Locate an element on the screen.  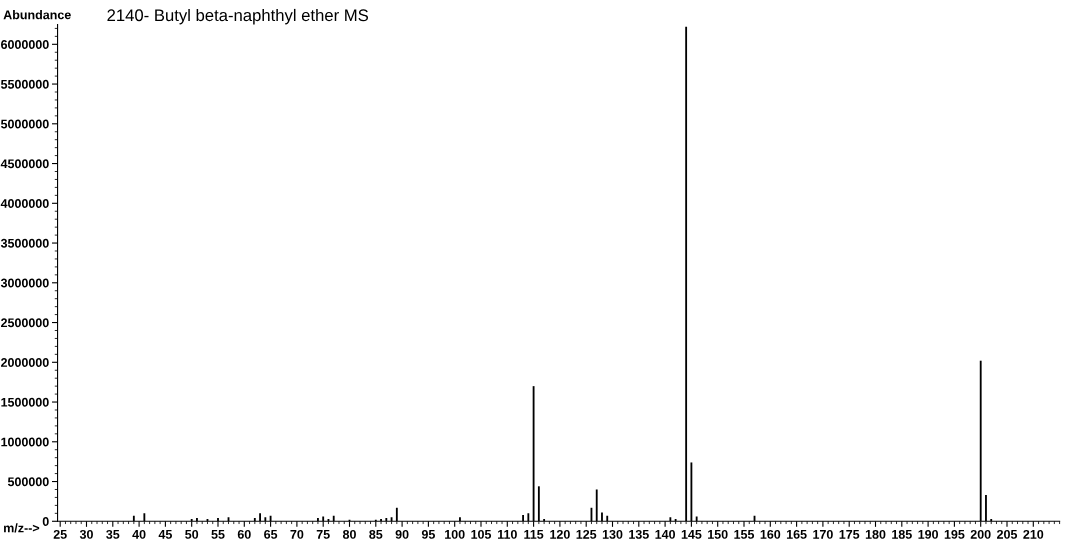
x-tick-label: 40 is located at coordinates (139, 534).